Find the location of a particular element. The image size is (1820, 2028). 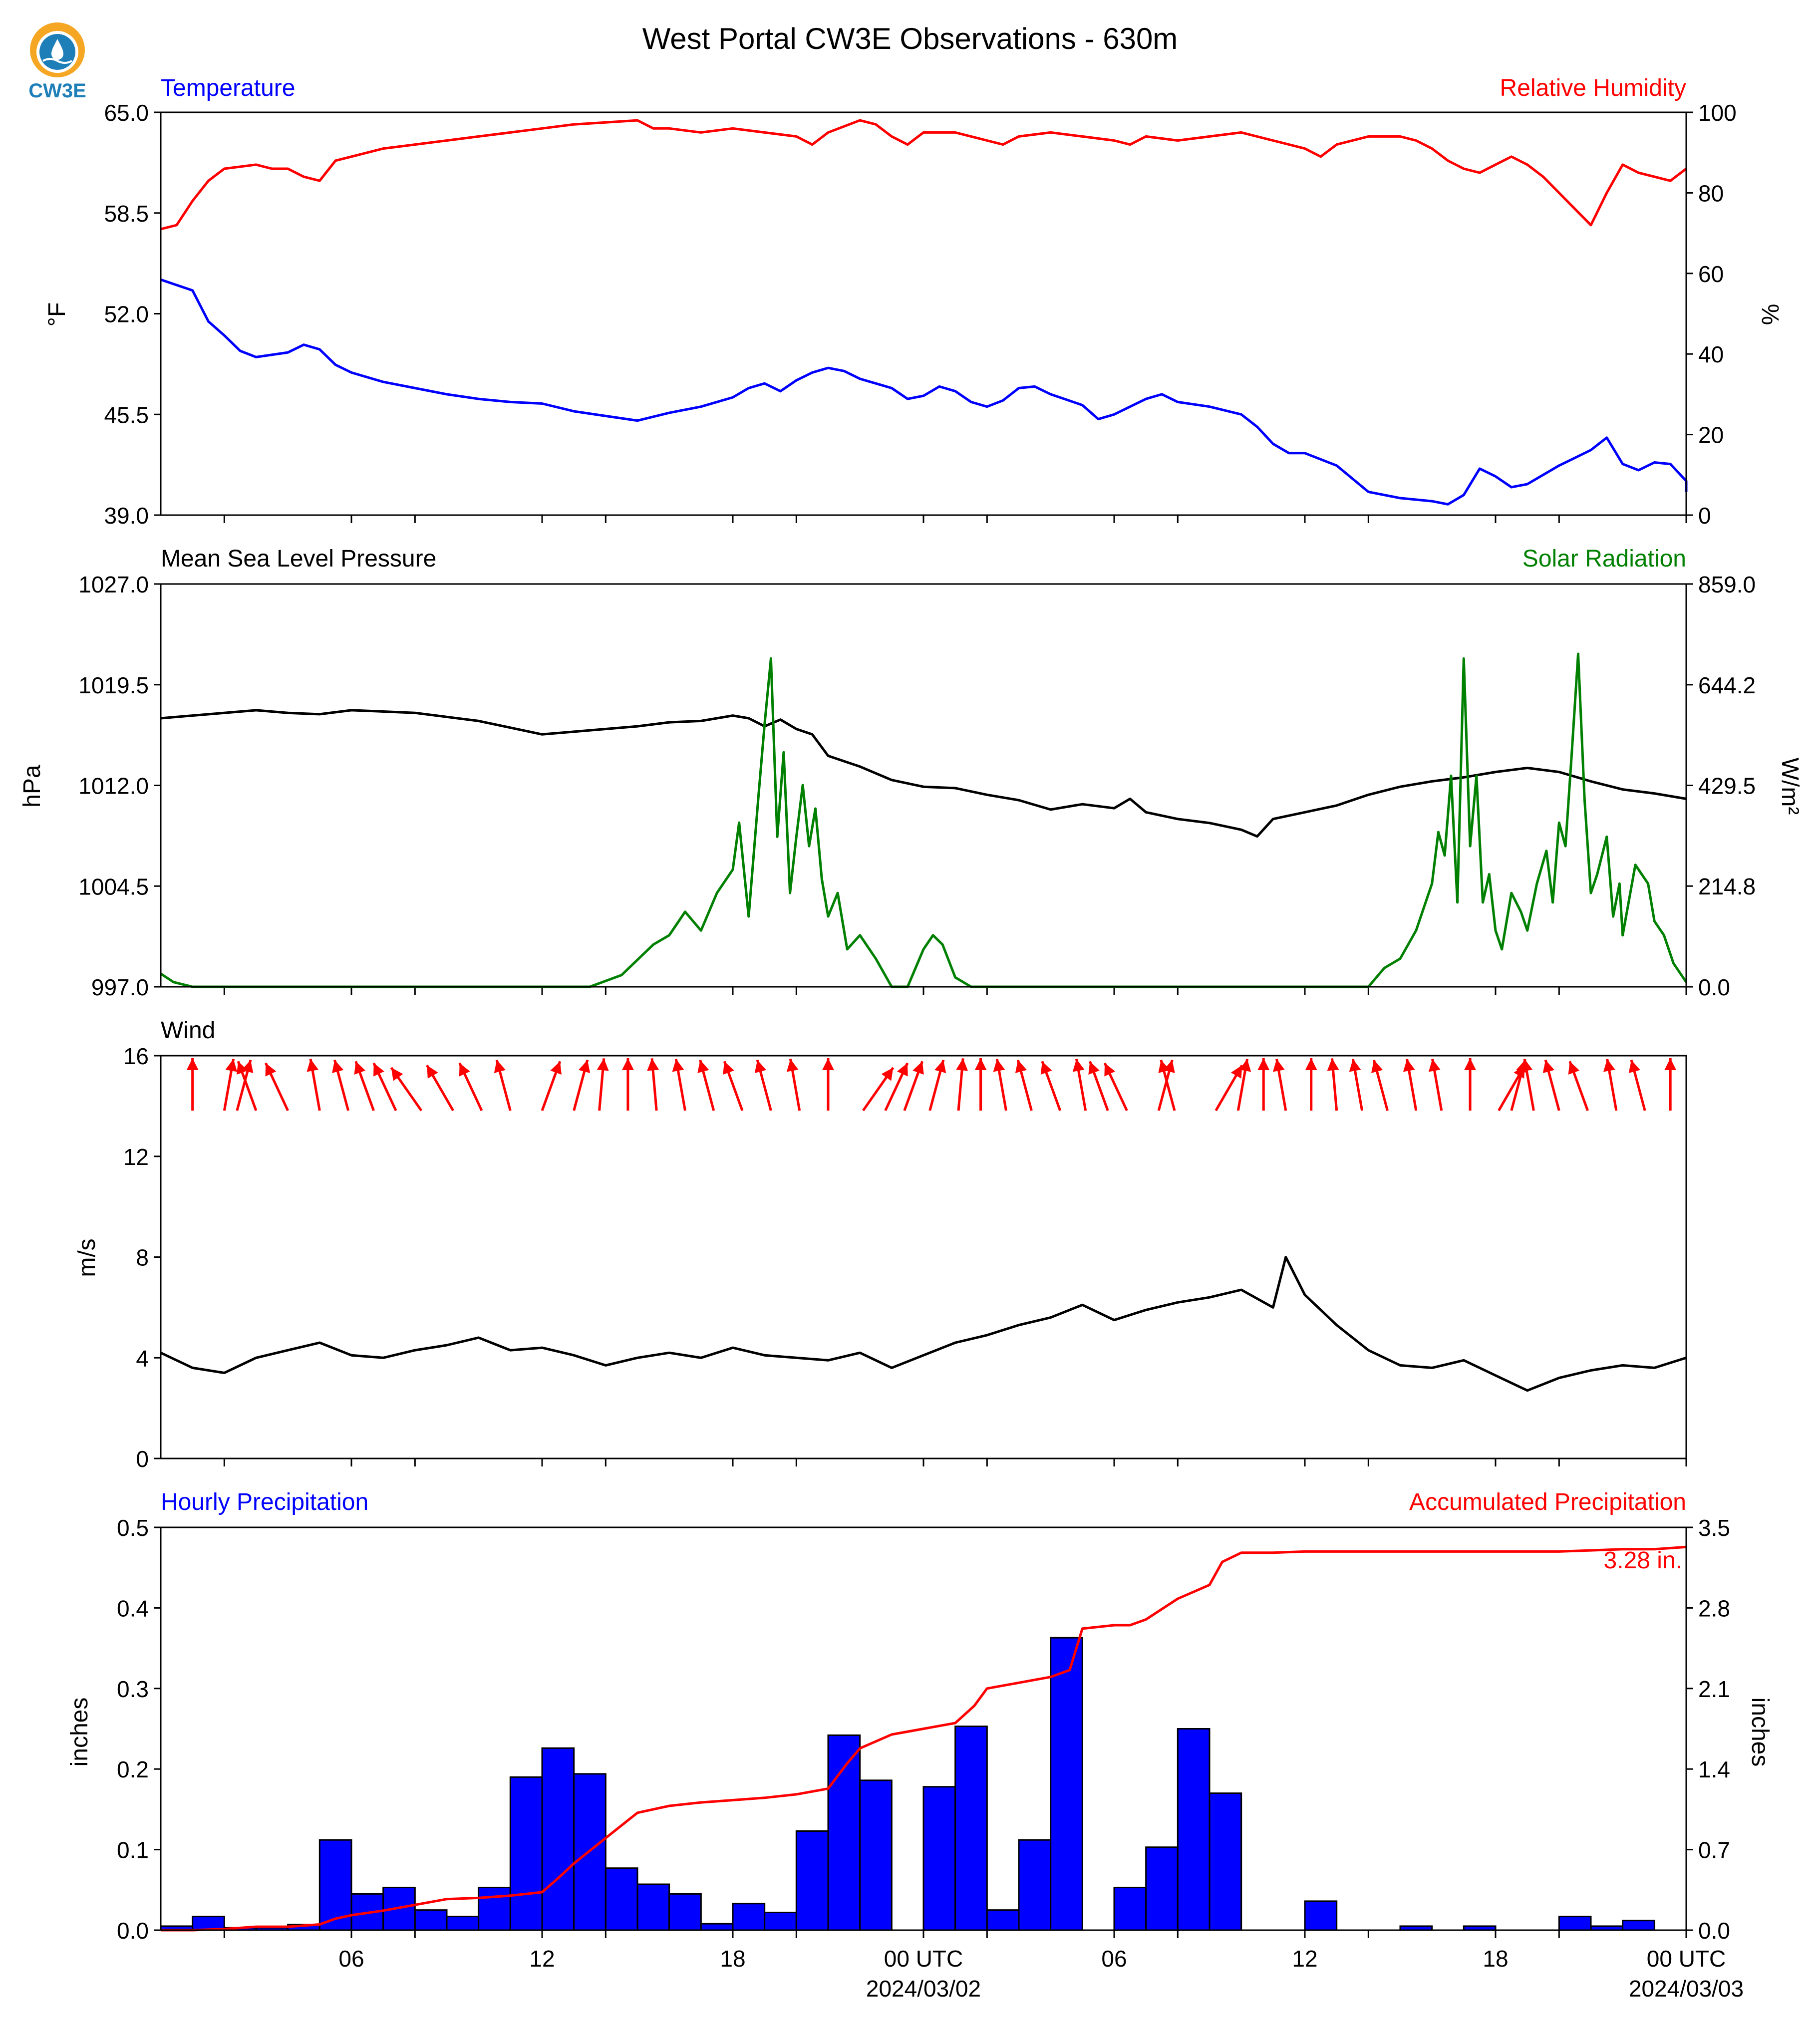

logo-wave-icon is located at coordinates (57, 61).